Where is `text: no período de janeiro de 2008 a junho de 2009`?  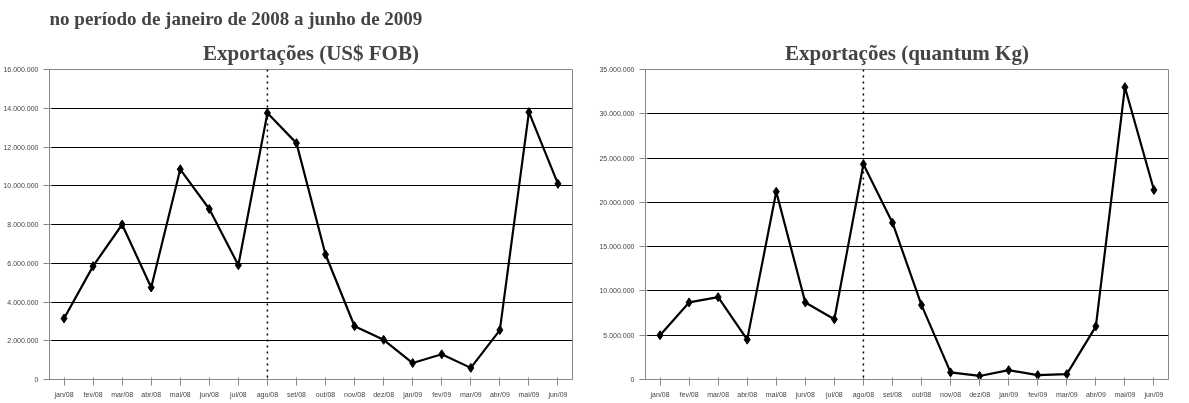
text: no período de janeiro de 2008 a junho de 2009 is located at coordinates (236, 18).